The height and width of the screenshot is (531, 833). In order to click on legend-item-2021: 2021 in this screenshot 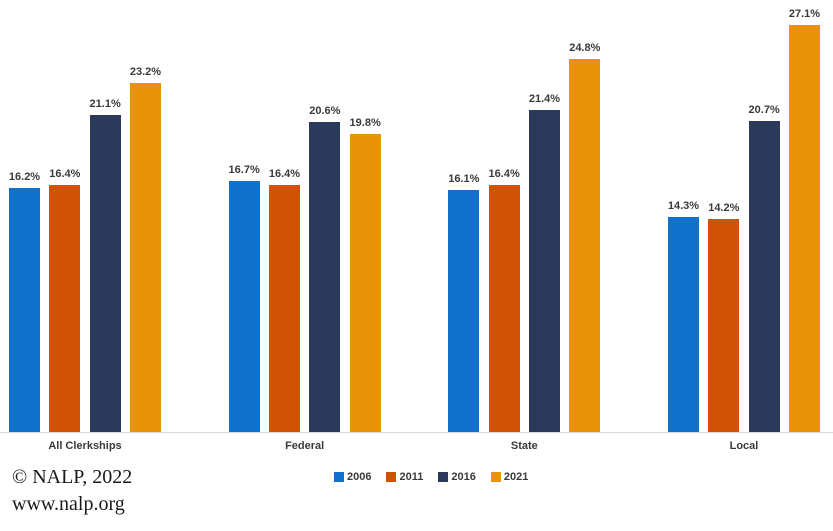, I will do `click(509, 477)`.